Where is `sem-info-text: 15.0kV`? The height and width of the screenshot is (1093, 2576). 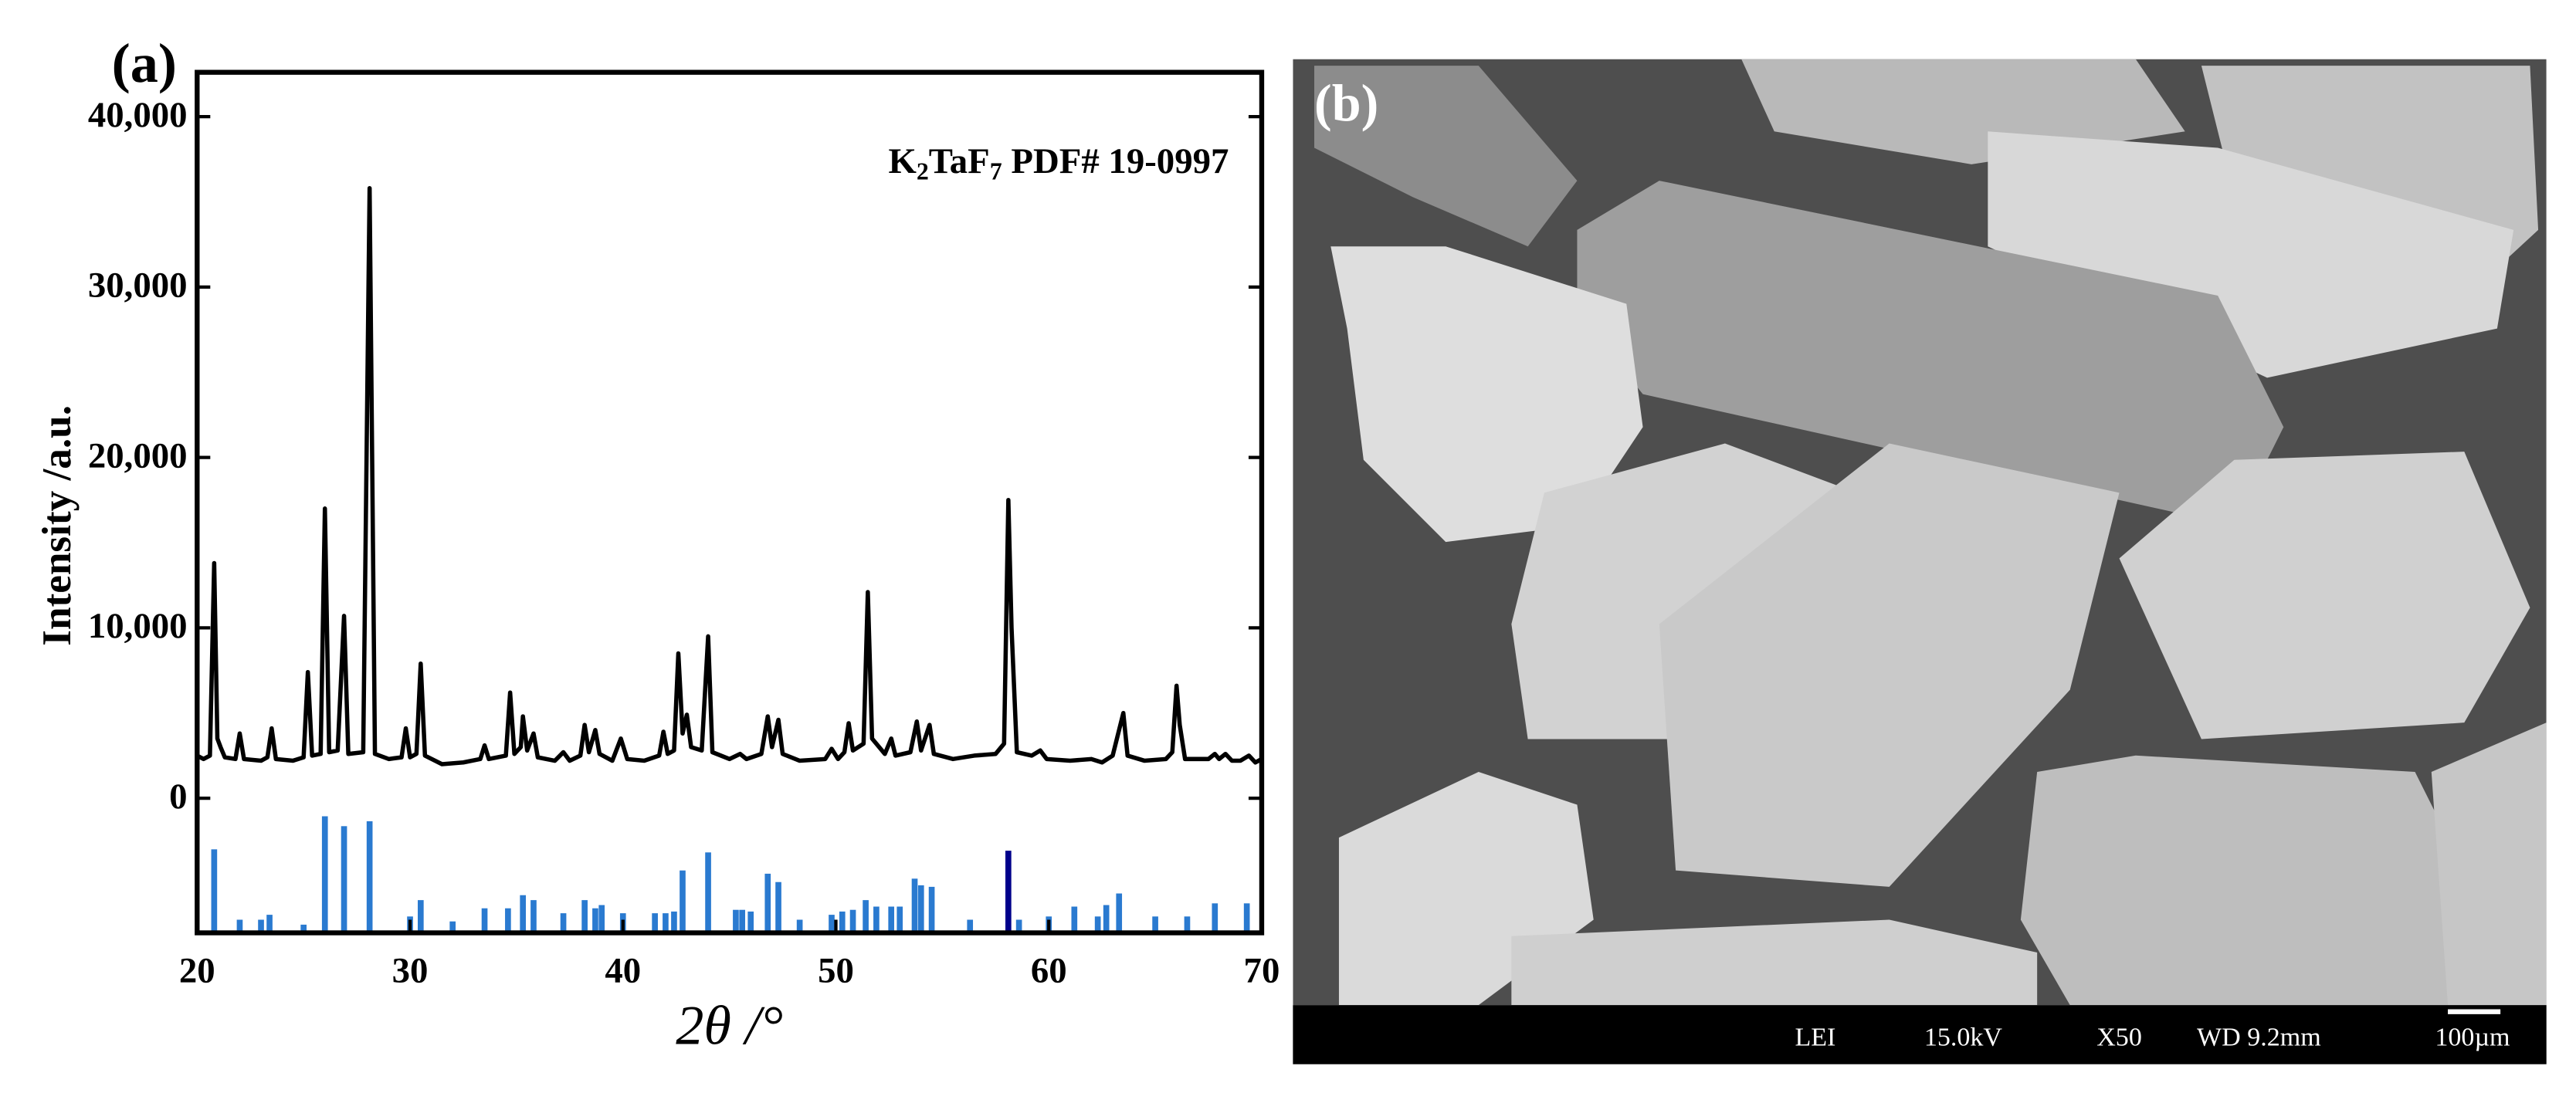 sem-info-text: 15.0kV is located at coordinates (1963, 1038).